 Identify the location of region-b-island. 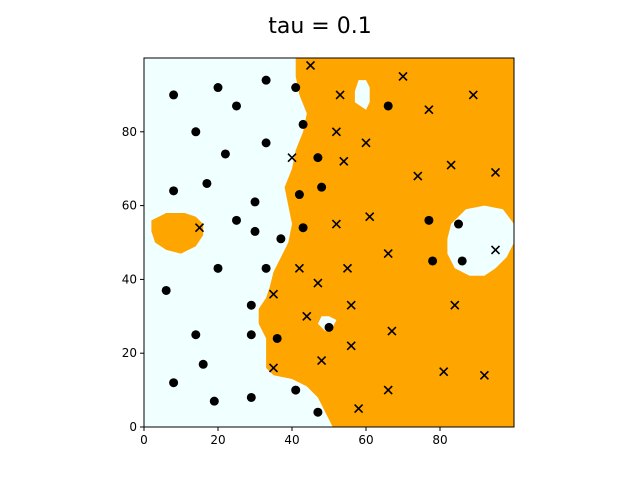
(177, 233).